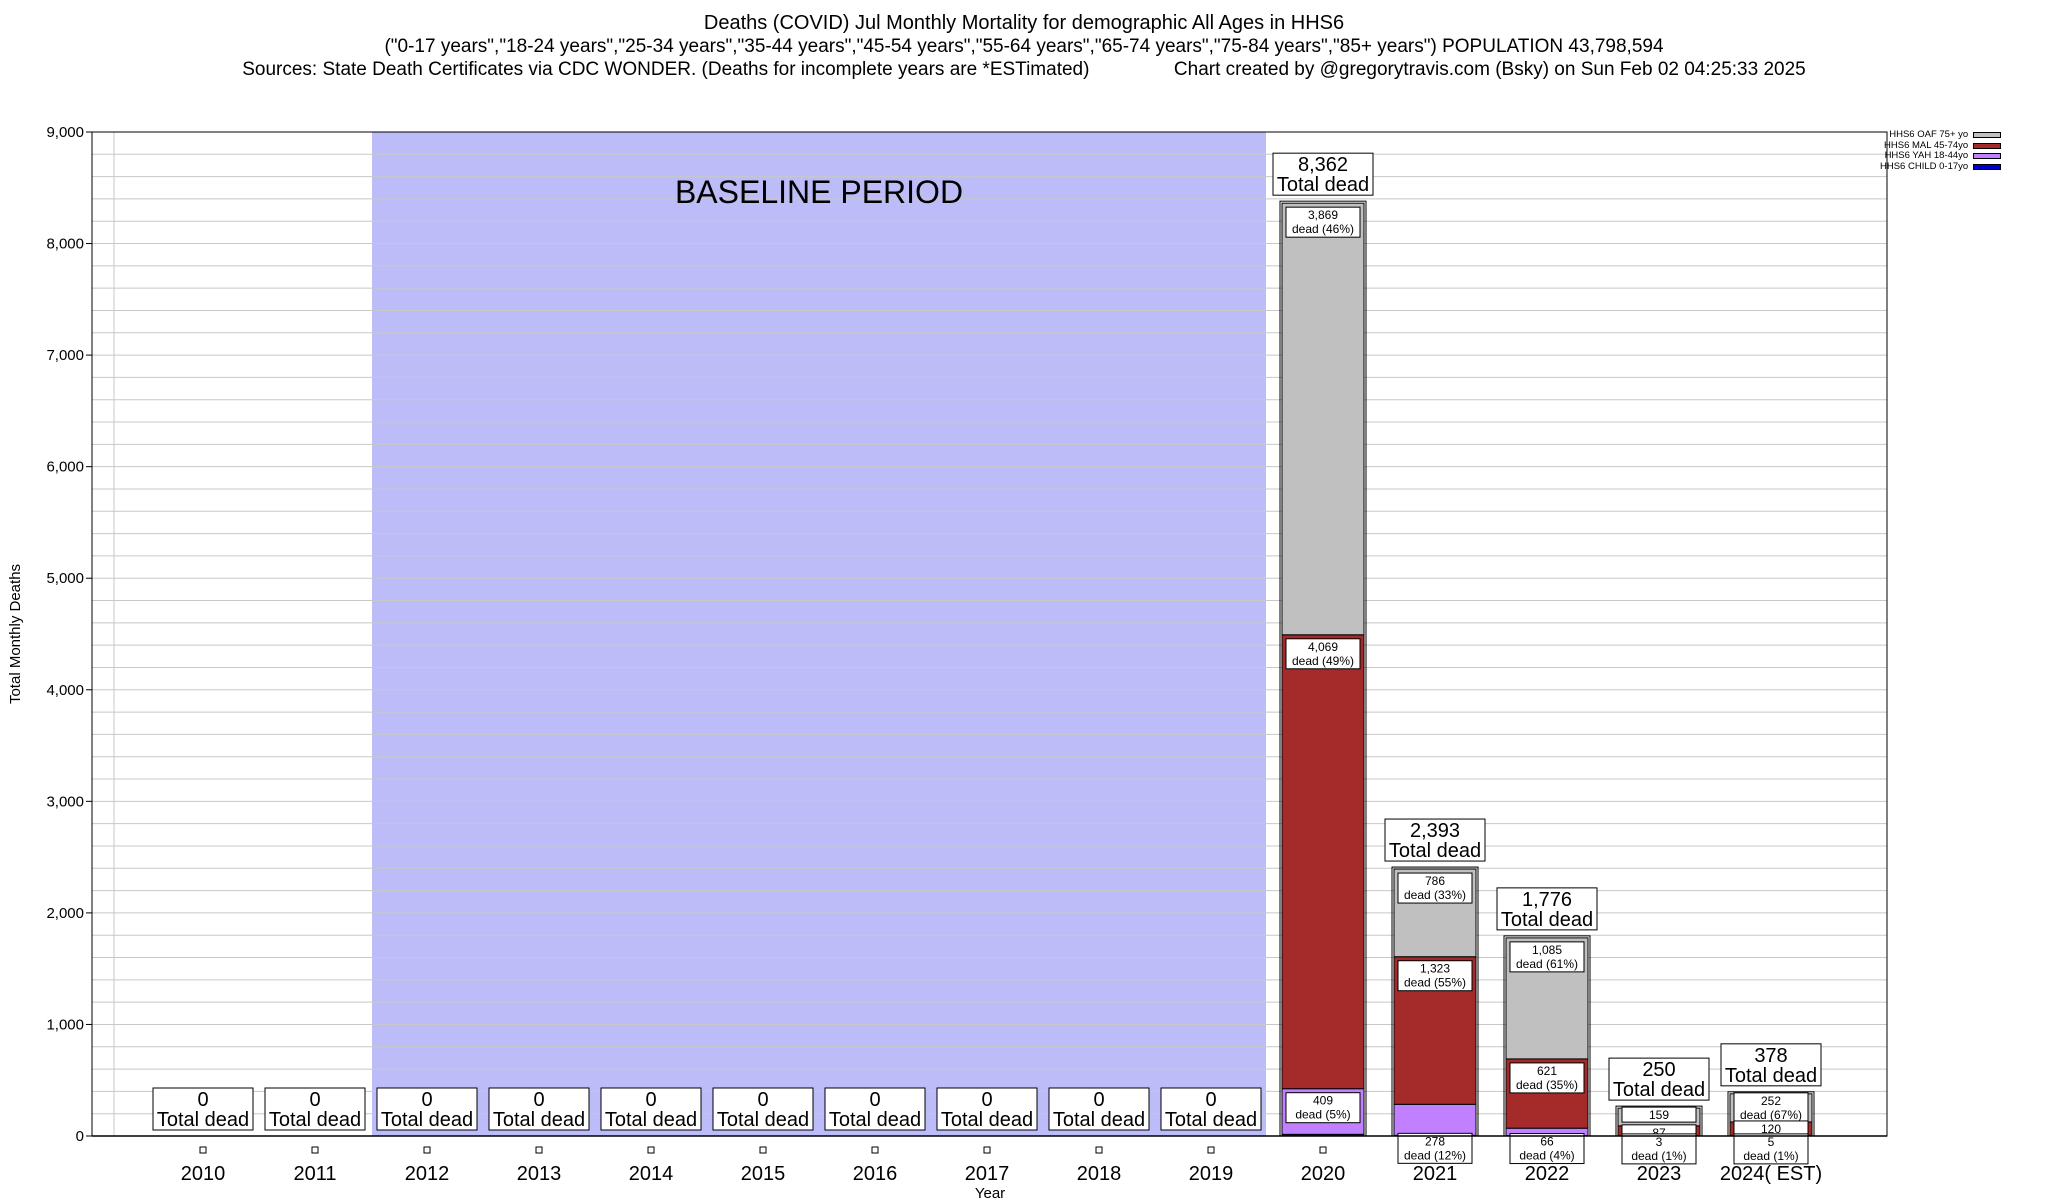 Image resolution: width=2048 pixels, height=1200 pixels. Describe the element at coordinates (1926, 155) in the screenshot. I see `legend-label: HHS6 YAH 18-44yo` at that location.